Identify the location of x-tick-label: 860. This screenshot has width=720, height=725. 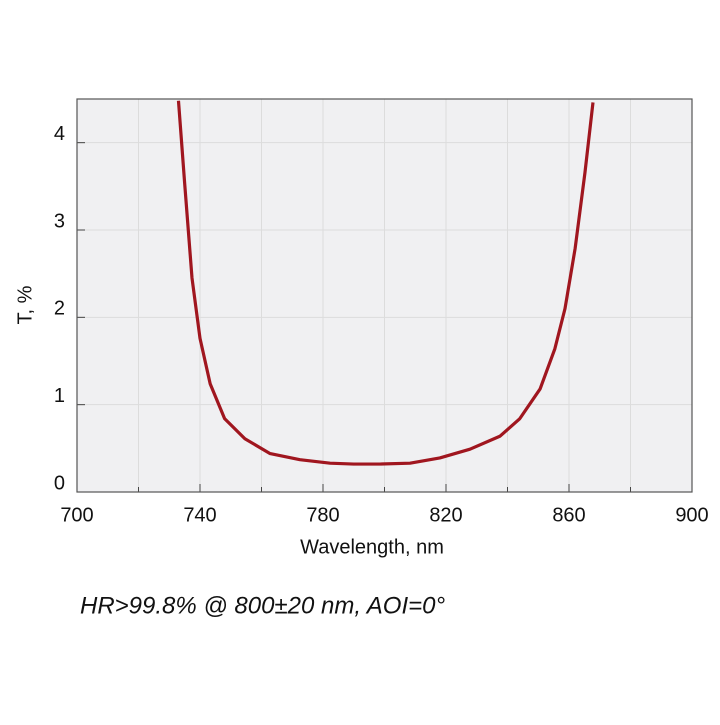
(568, 515).